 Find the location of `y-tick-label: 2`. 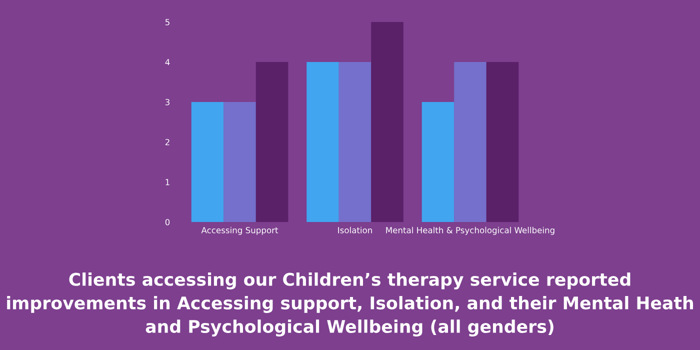

y-tick-label: 2 is located at coordinates (167, 142).